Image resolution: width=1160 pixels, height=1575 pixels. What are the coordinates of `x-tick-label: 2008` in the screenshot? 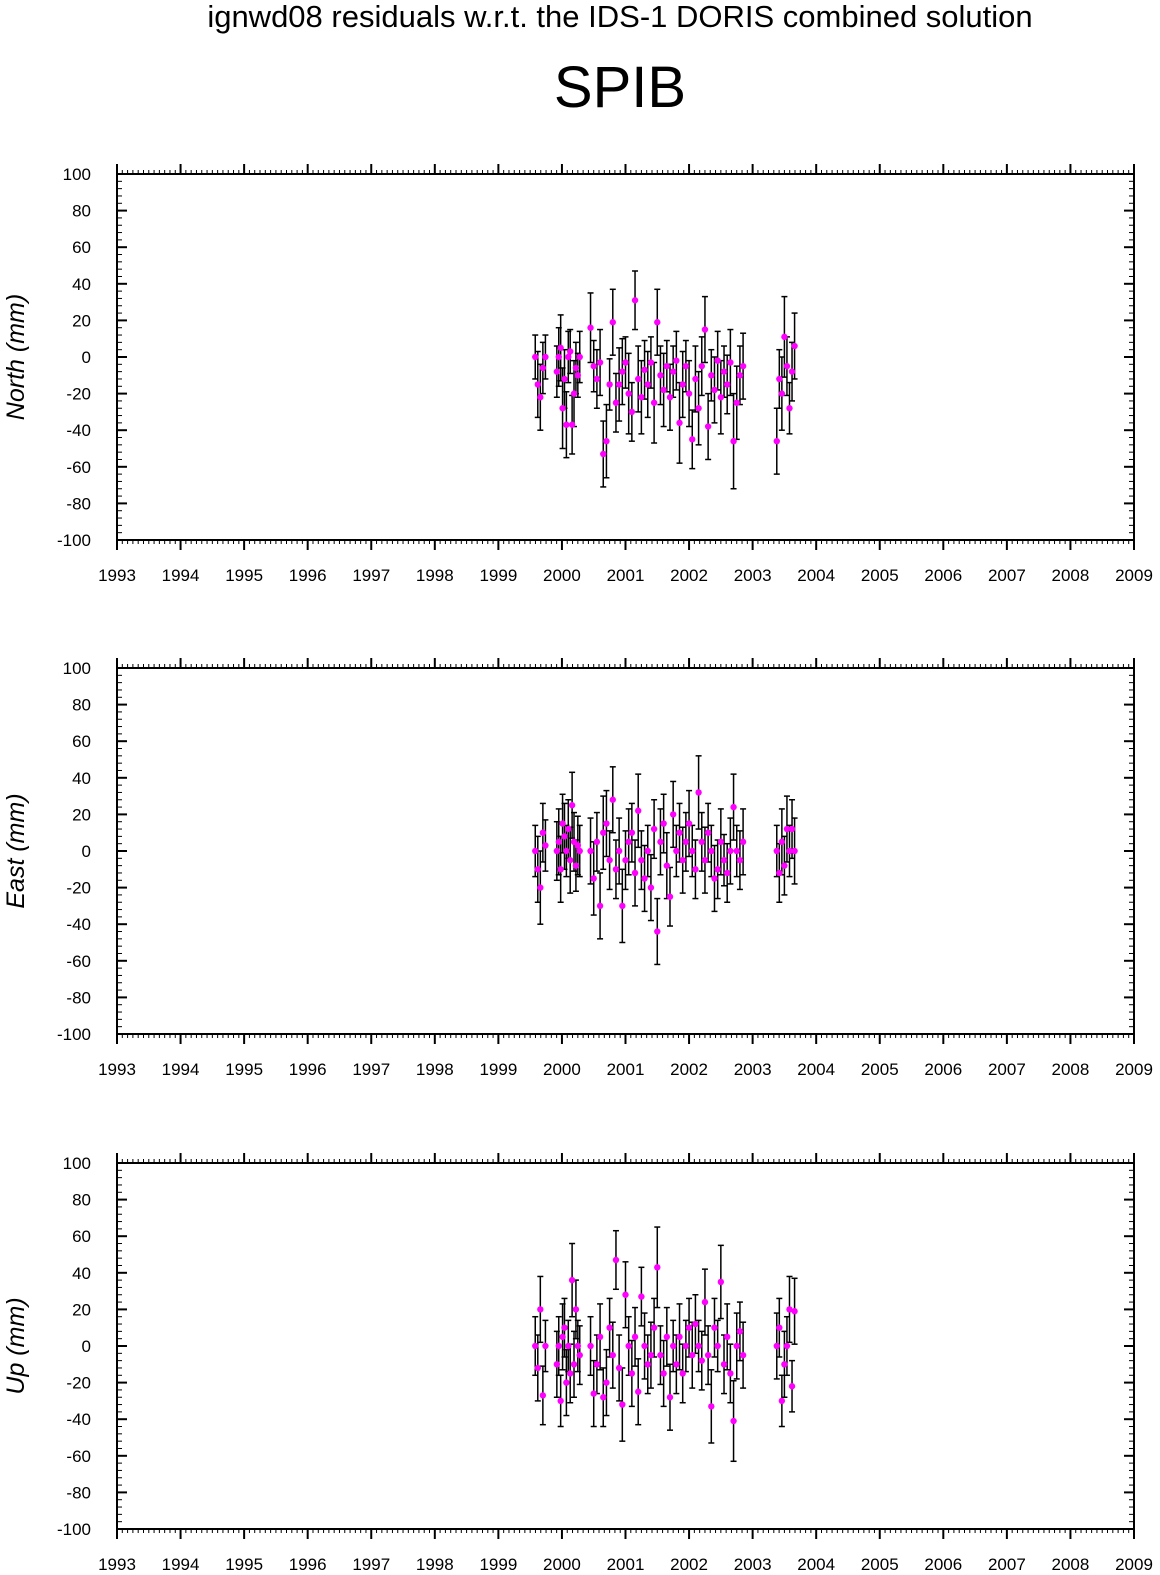 It's located at (1071, 1564).